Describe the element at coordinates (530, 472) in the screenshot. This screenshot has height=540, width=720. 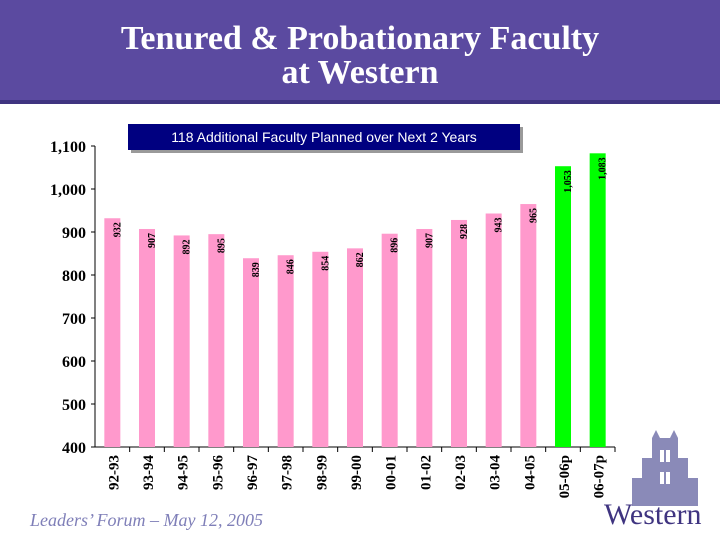
I see `x-tick-label: 04-05` at that location.